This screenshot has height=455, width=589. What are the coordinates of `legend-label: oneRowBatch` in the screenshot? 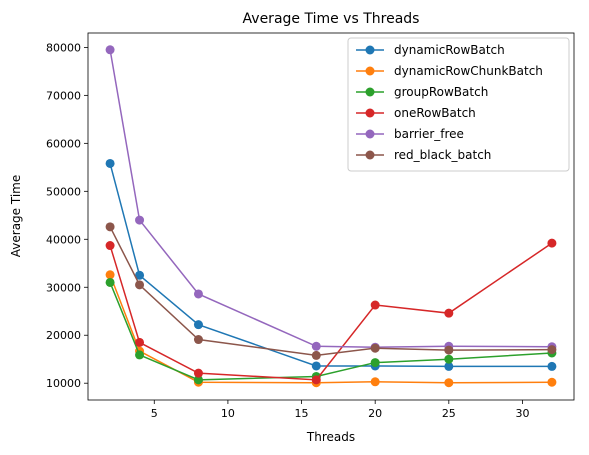 It's located at (435, 113).